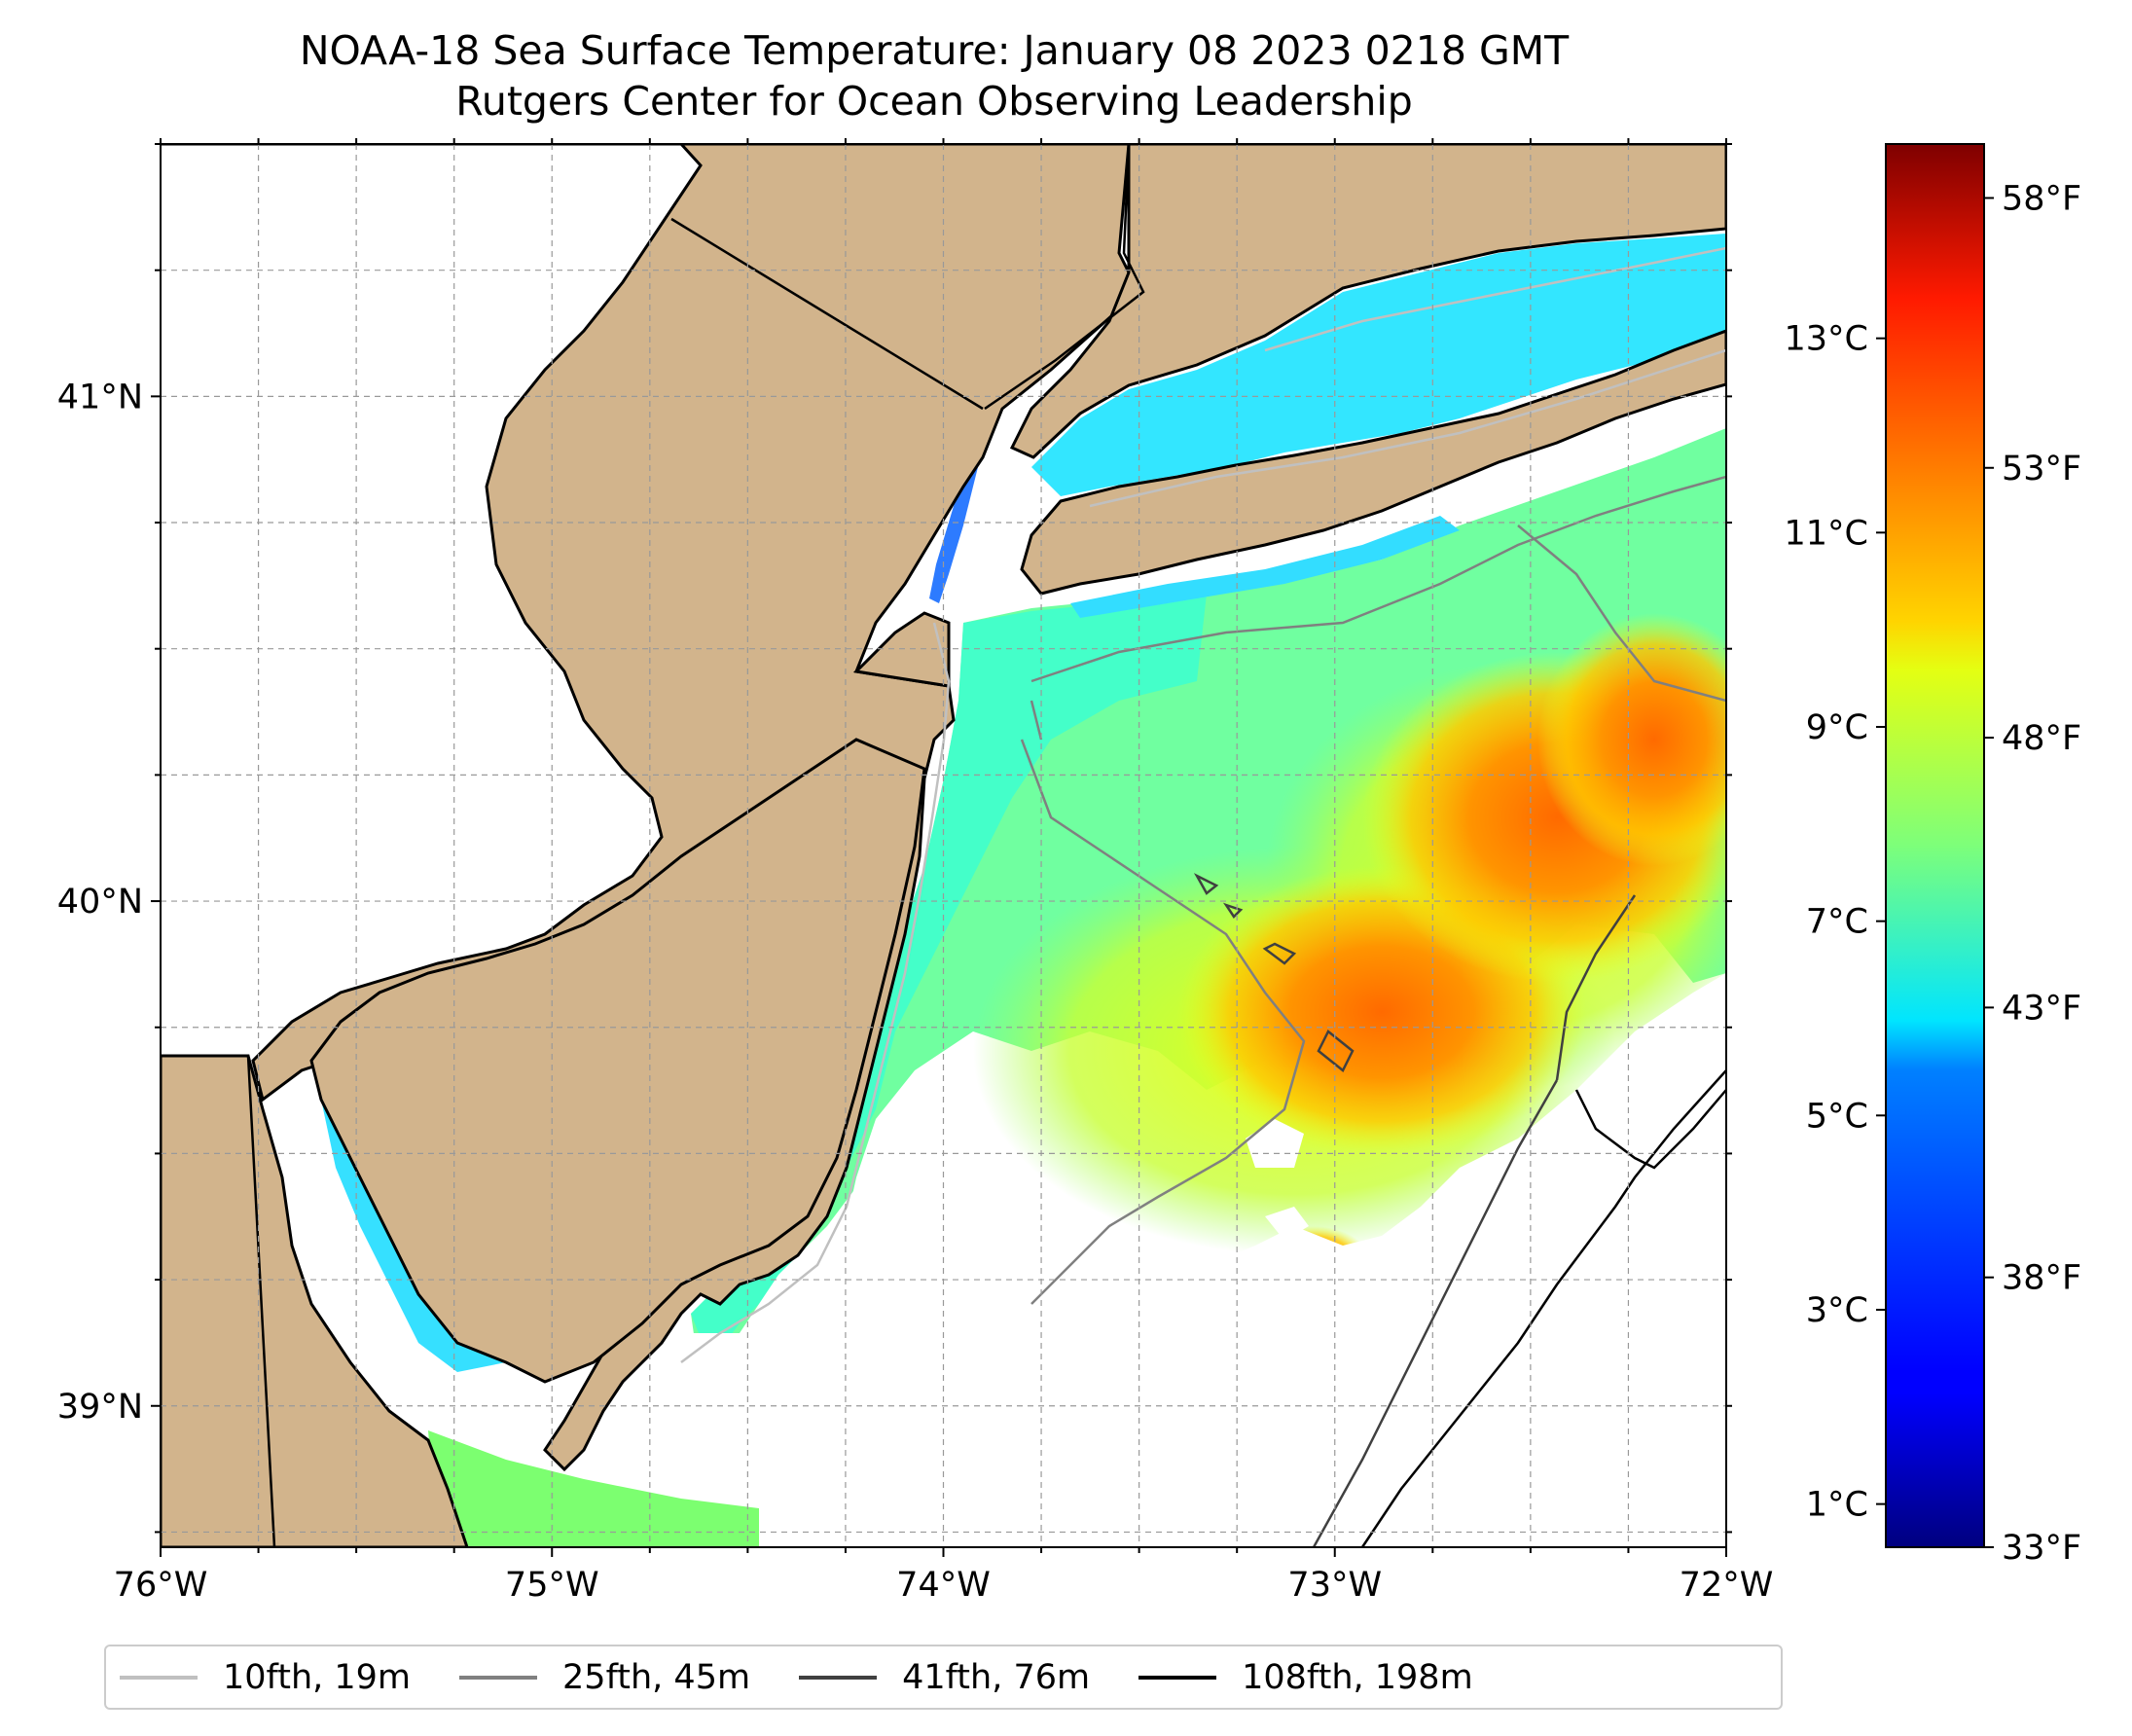 This screenshot has width=2132, height=1736. I want to click on colorbar-c-label: 11°C, so click(1827, 534).